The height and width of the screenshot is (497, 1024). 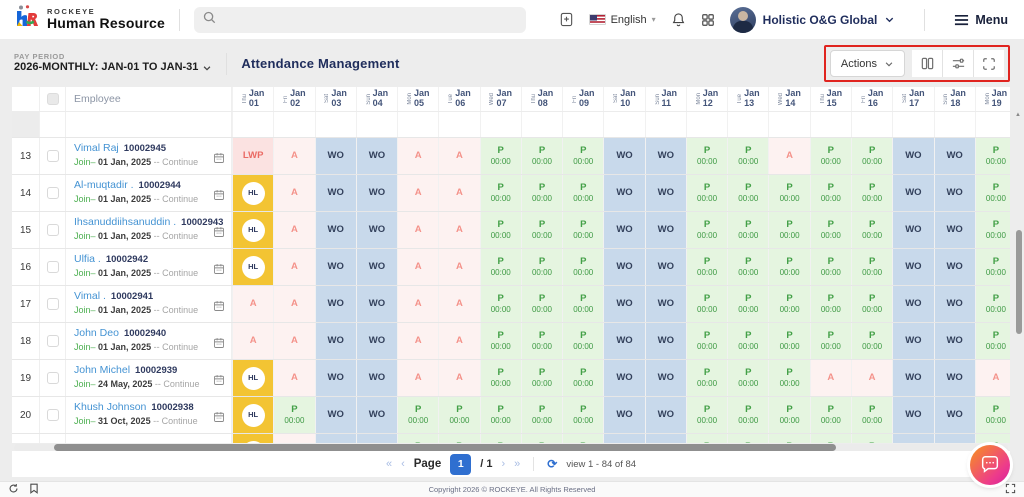 I want to click on notifications-bell-icon, so click(x=678, y=19).